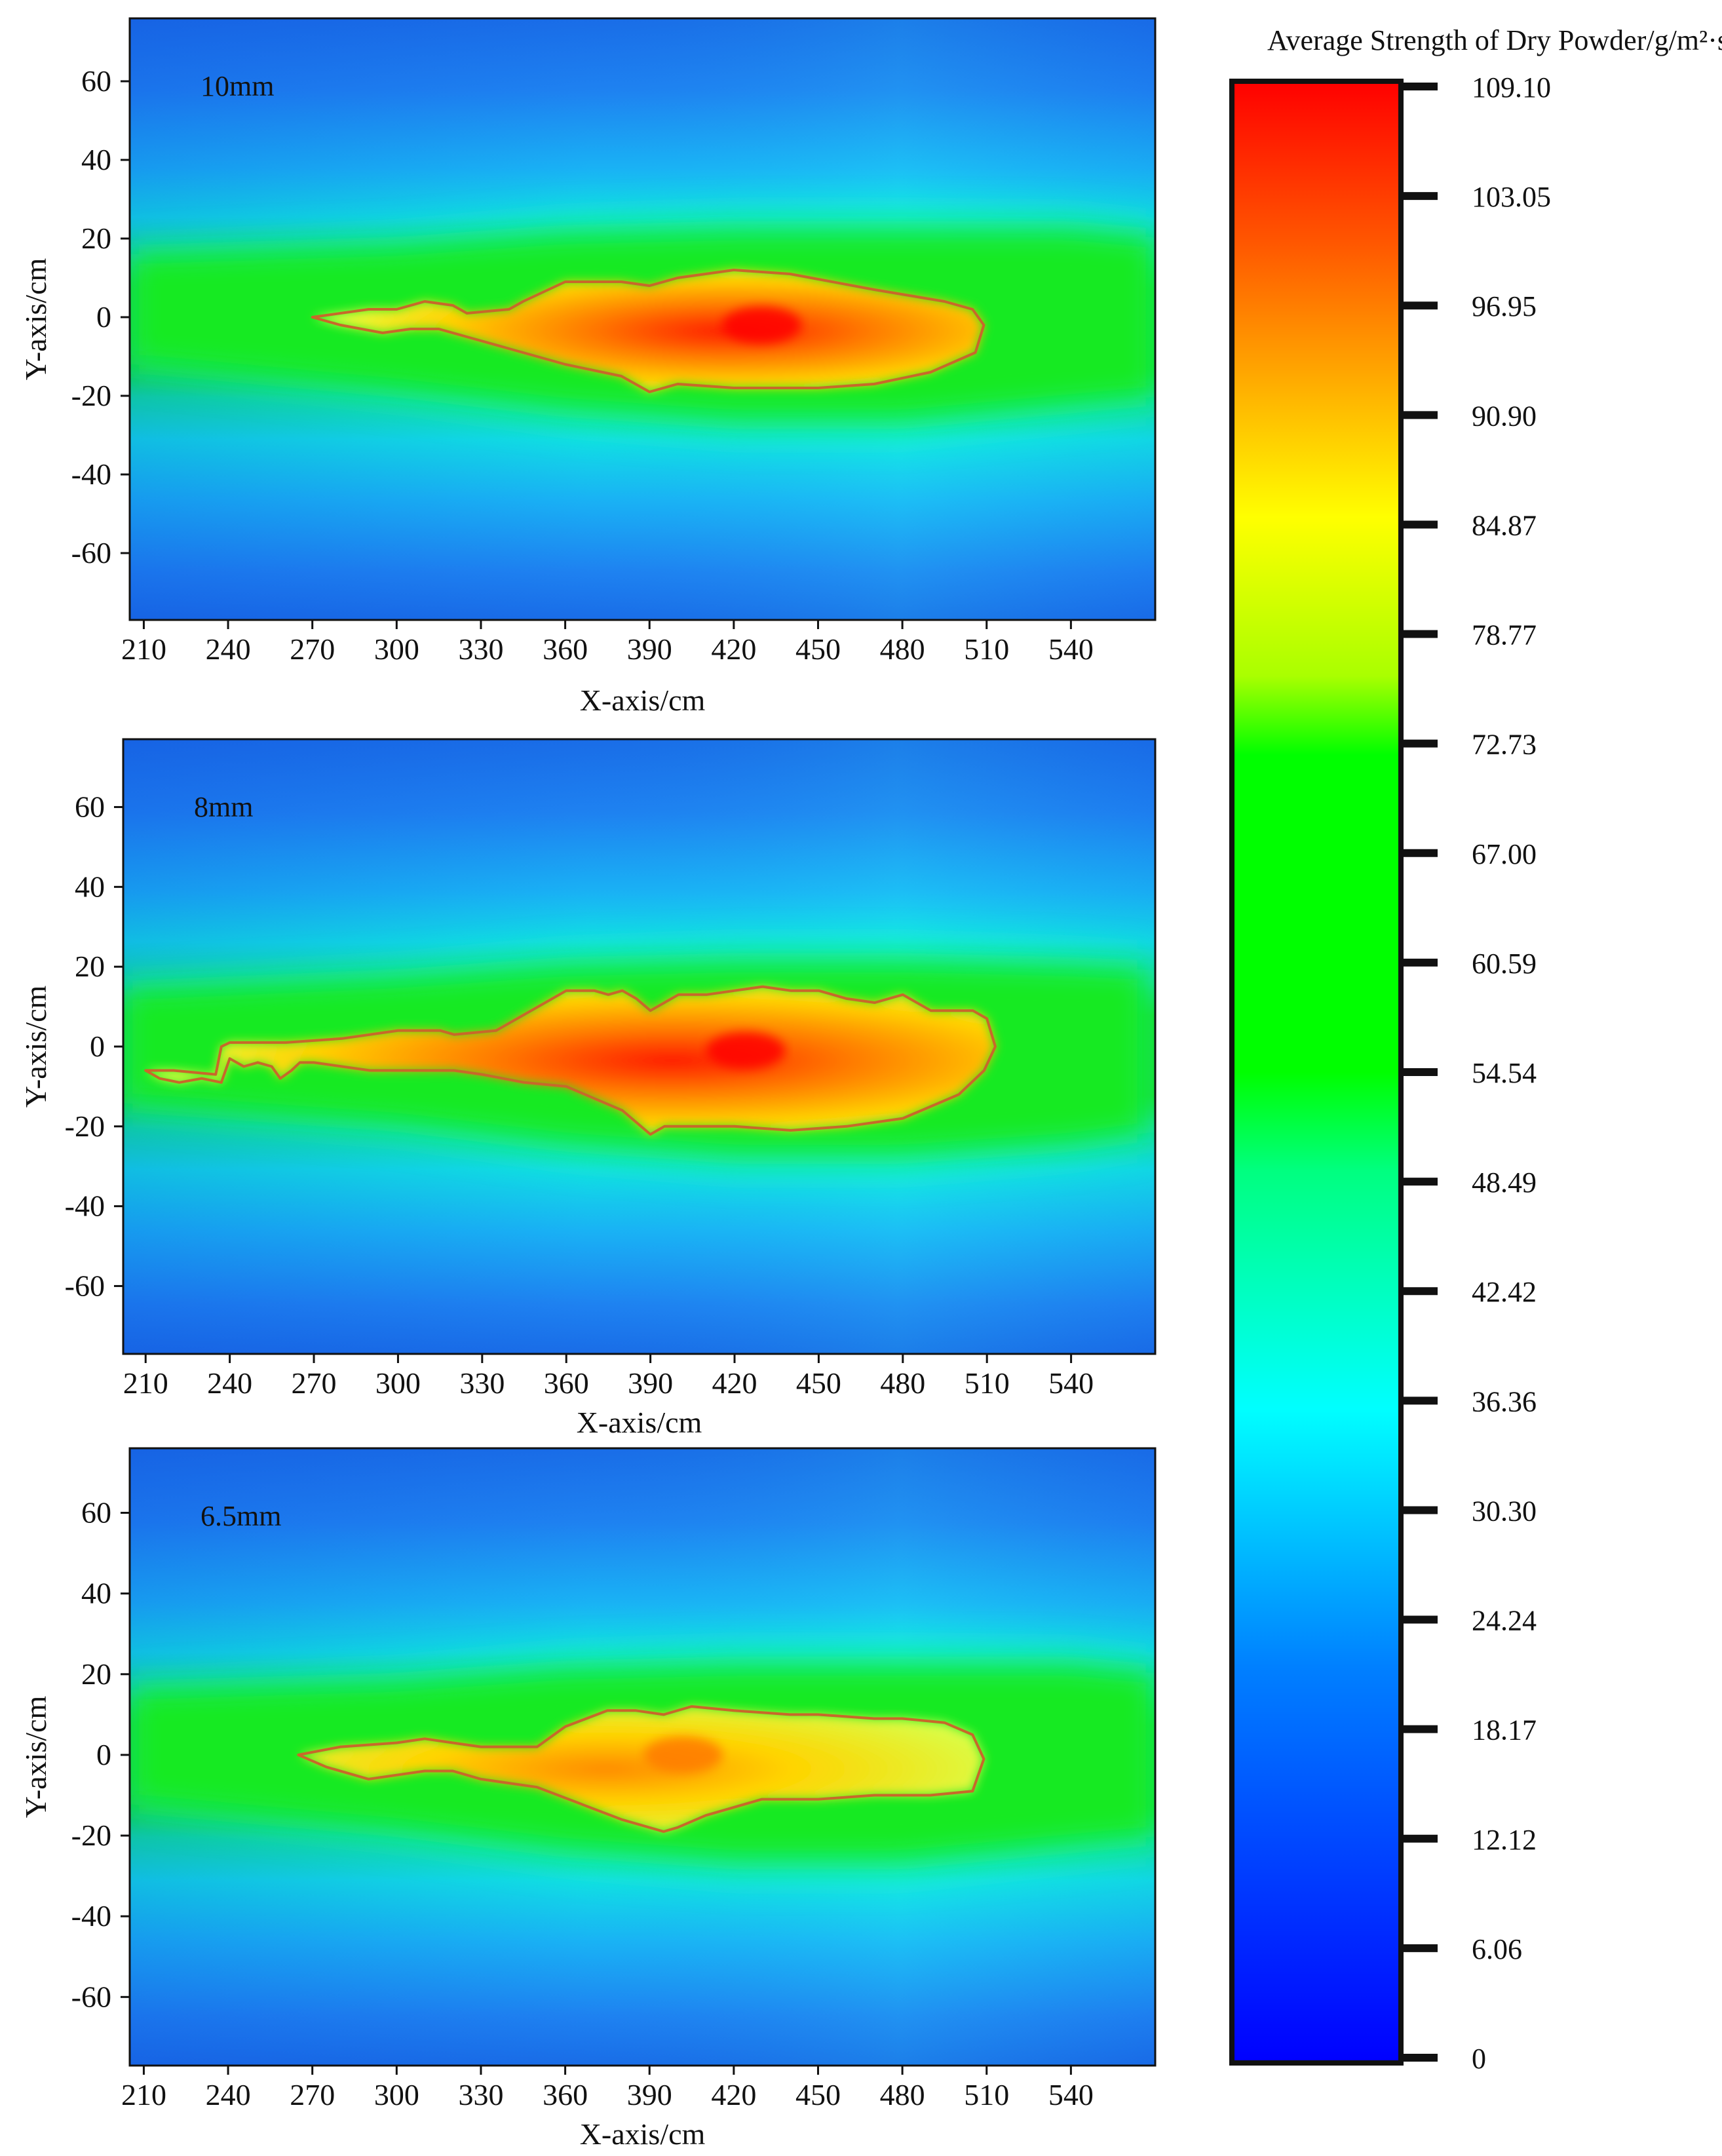 Image resolution: width=1722 pixels, height=2156 pixels. What do you see at coordinates (1504, 1073) in the screenshot?
I see `colorbar-tick-label: 54.54` at bounding box center [1504, 1073].